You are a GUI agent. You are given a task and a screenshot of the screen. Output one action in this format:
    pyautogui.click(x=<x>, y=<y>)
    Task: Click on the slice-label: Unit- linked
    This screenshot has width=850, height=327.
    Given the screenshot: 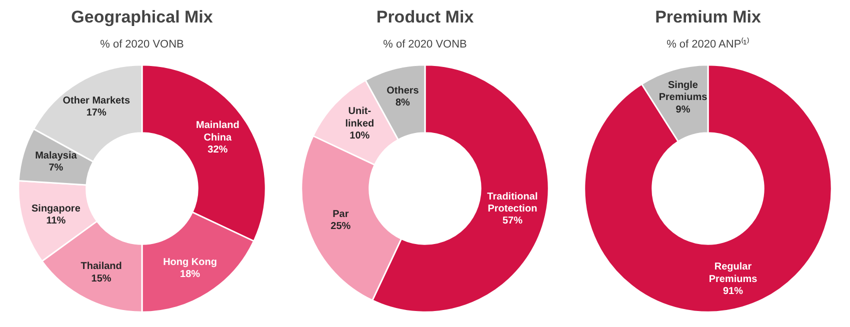 What is the action you would take?
    pyautogui.click(x=359, y=118)
    